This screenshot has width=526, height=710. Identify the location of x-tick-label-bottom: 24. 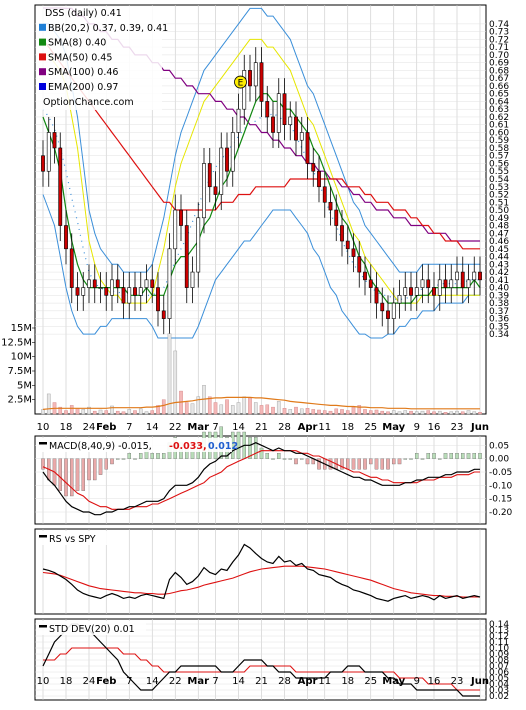
(89, 681).